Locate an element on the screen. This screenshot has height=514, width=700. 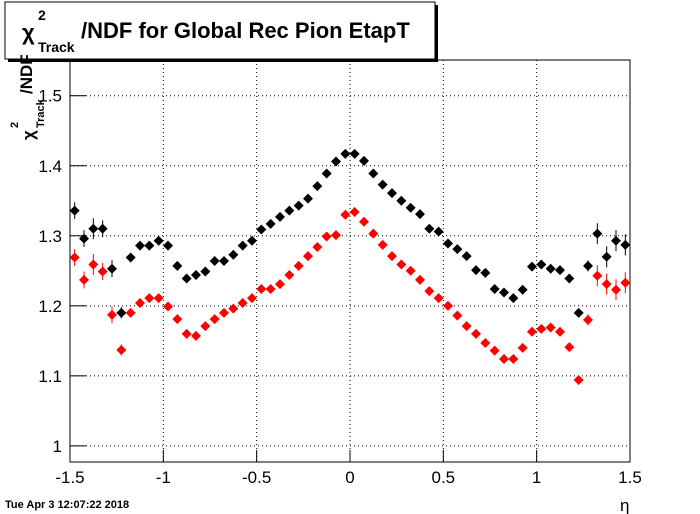
title-box is located at coordinates (220, 30).